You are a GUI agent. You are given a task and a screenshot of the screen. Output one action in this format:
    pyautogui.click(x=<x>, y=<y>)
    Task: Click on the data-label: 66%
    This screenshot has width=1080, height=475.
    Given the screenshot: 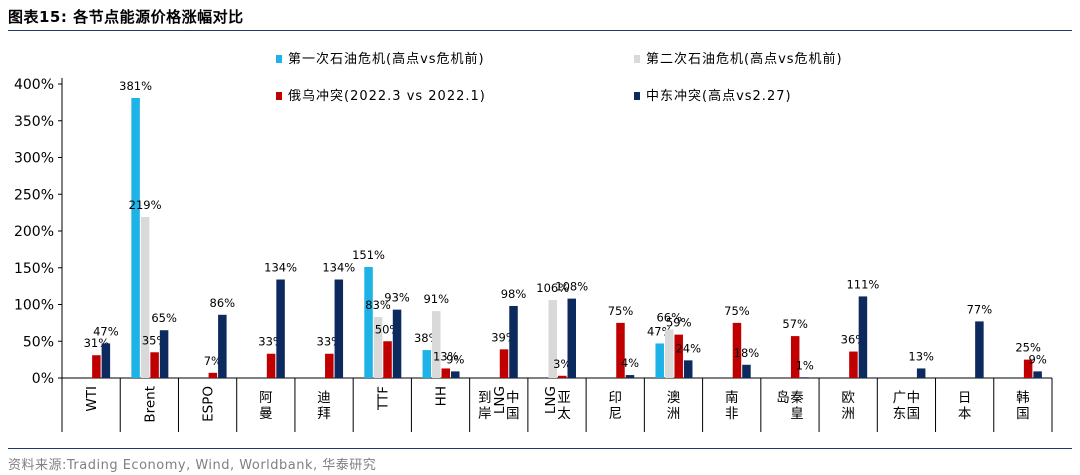 What is the action you would take?
    pyautogui.click(x=669, y=317)
    